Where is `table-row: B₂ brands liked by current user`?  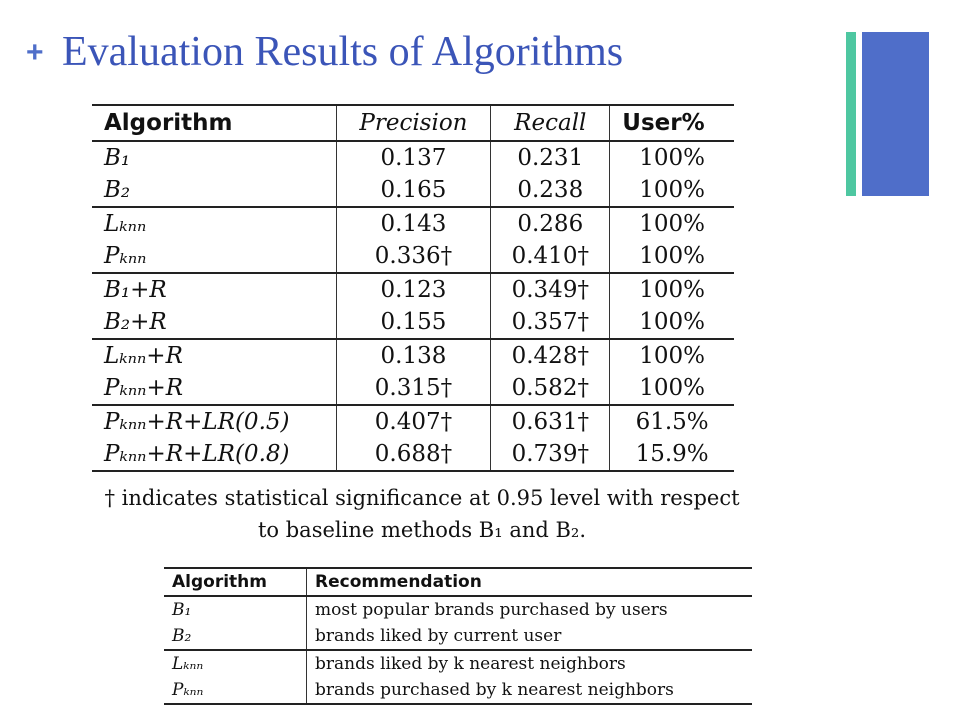 table-row: B₂ brands liked by current user is located at coordinates (458, 636).